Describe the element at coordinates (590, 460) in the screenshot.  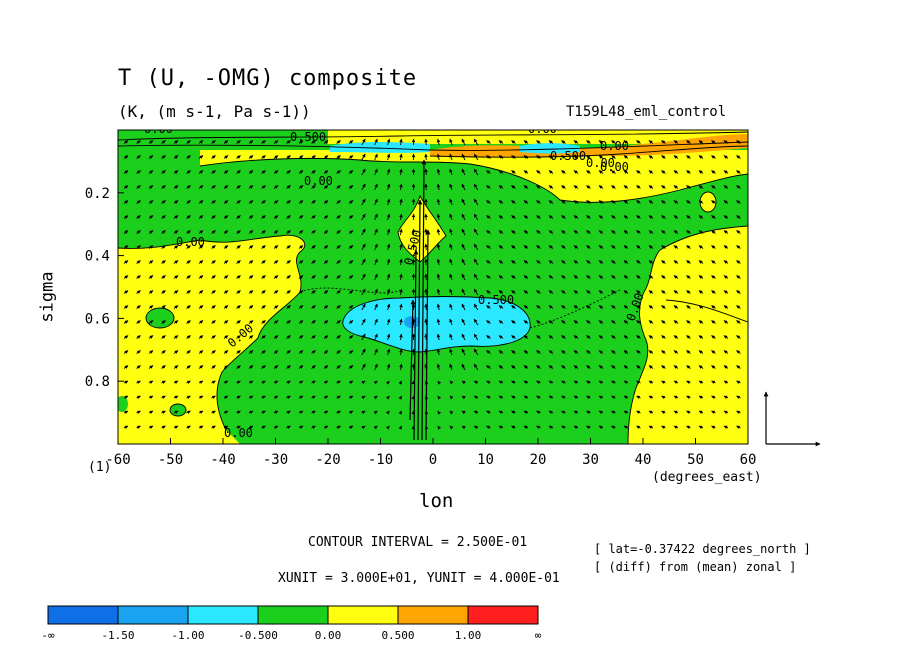
I see `x-tick-label: 30` at that location.